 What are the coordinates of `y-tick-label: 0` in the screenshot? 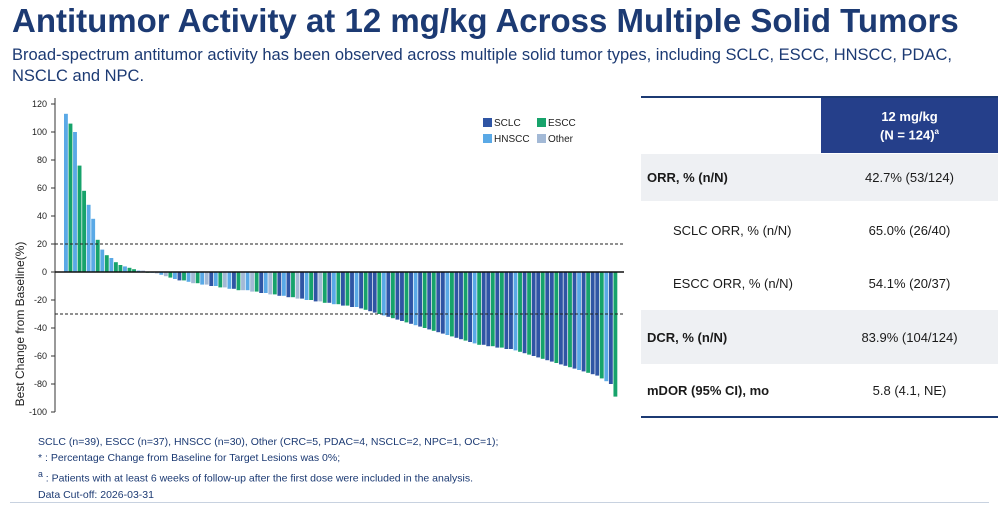 It's located at (44, 272).